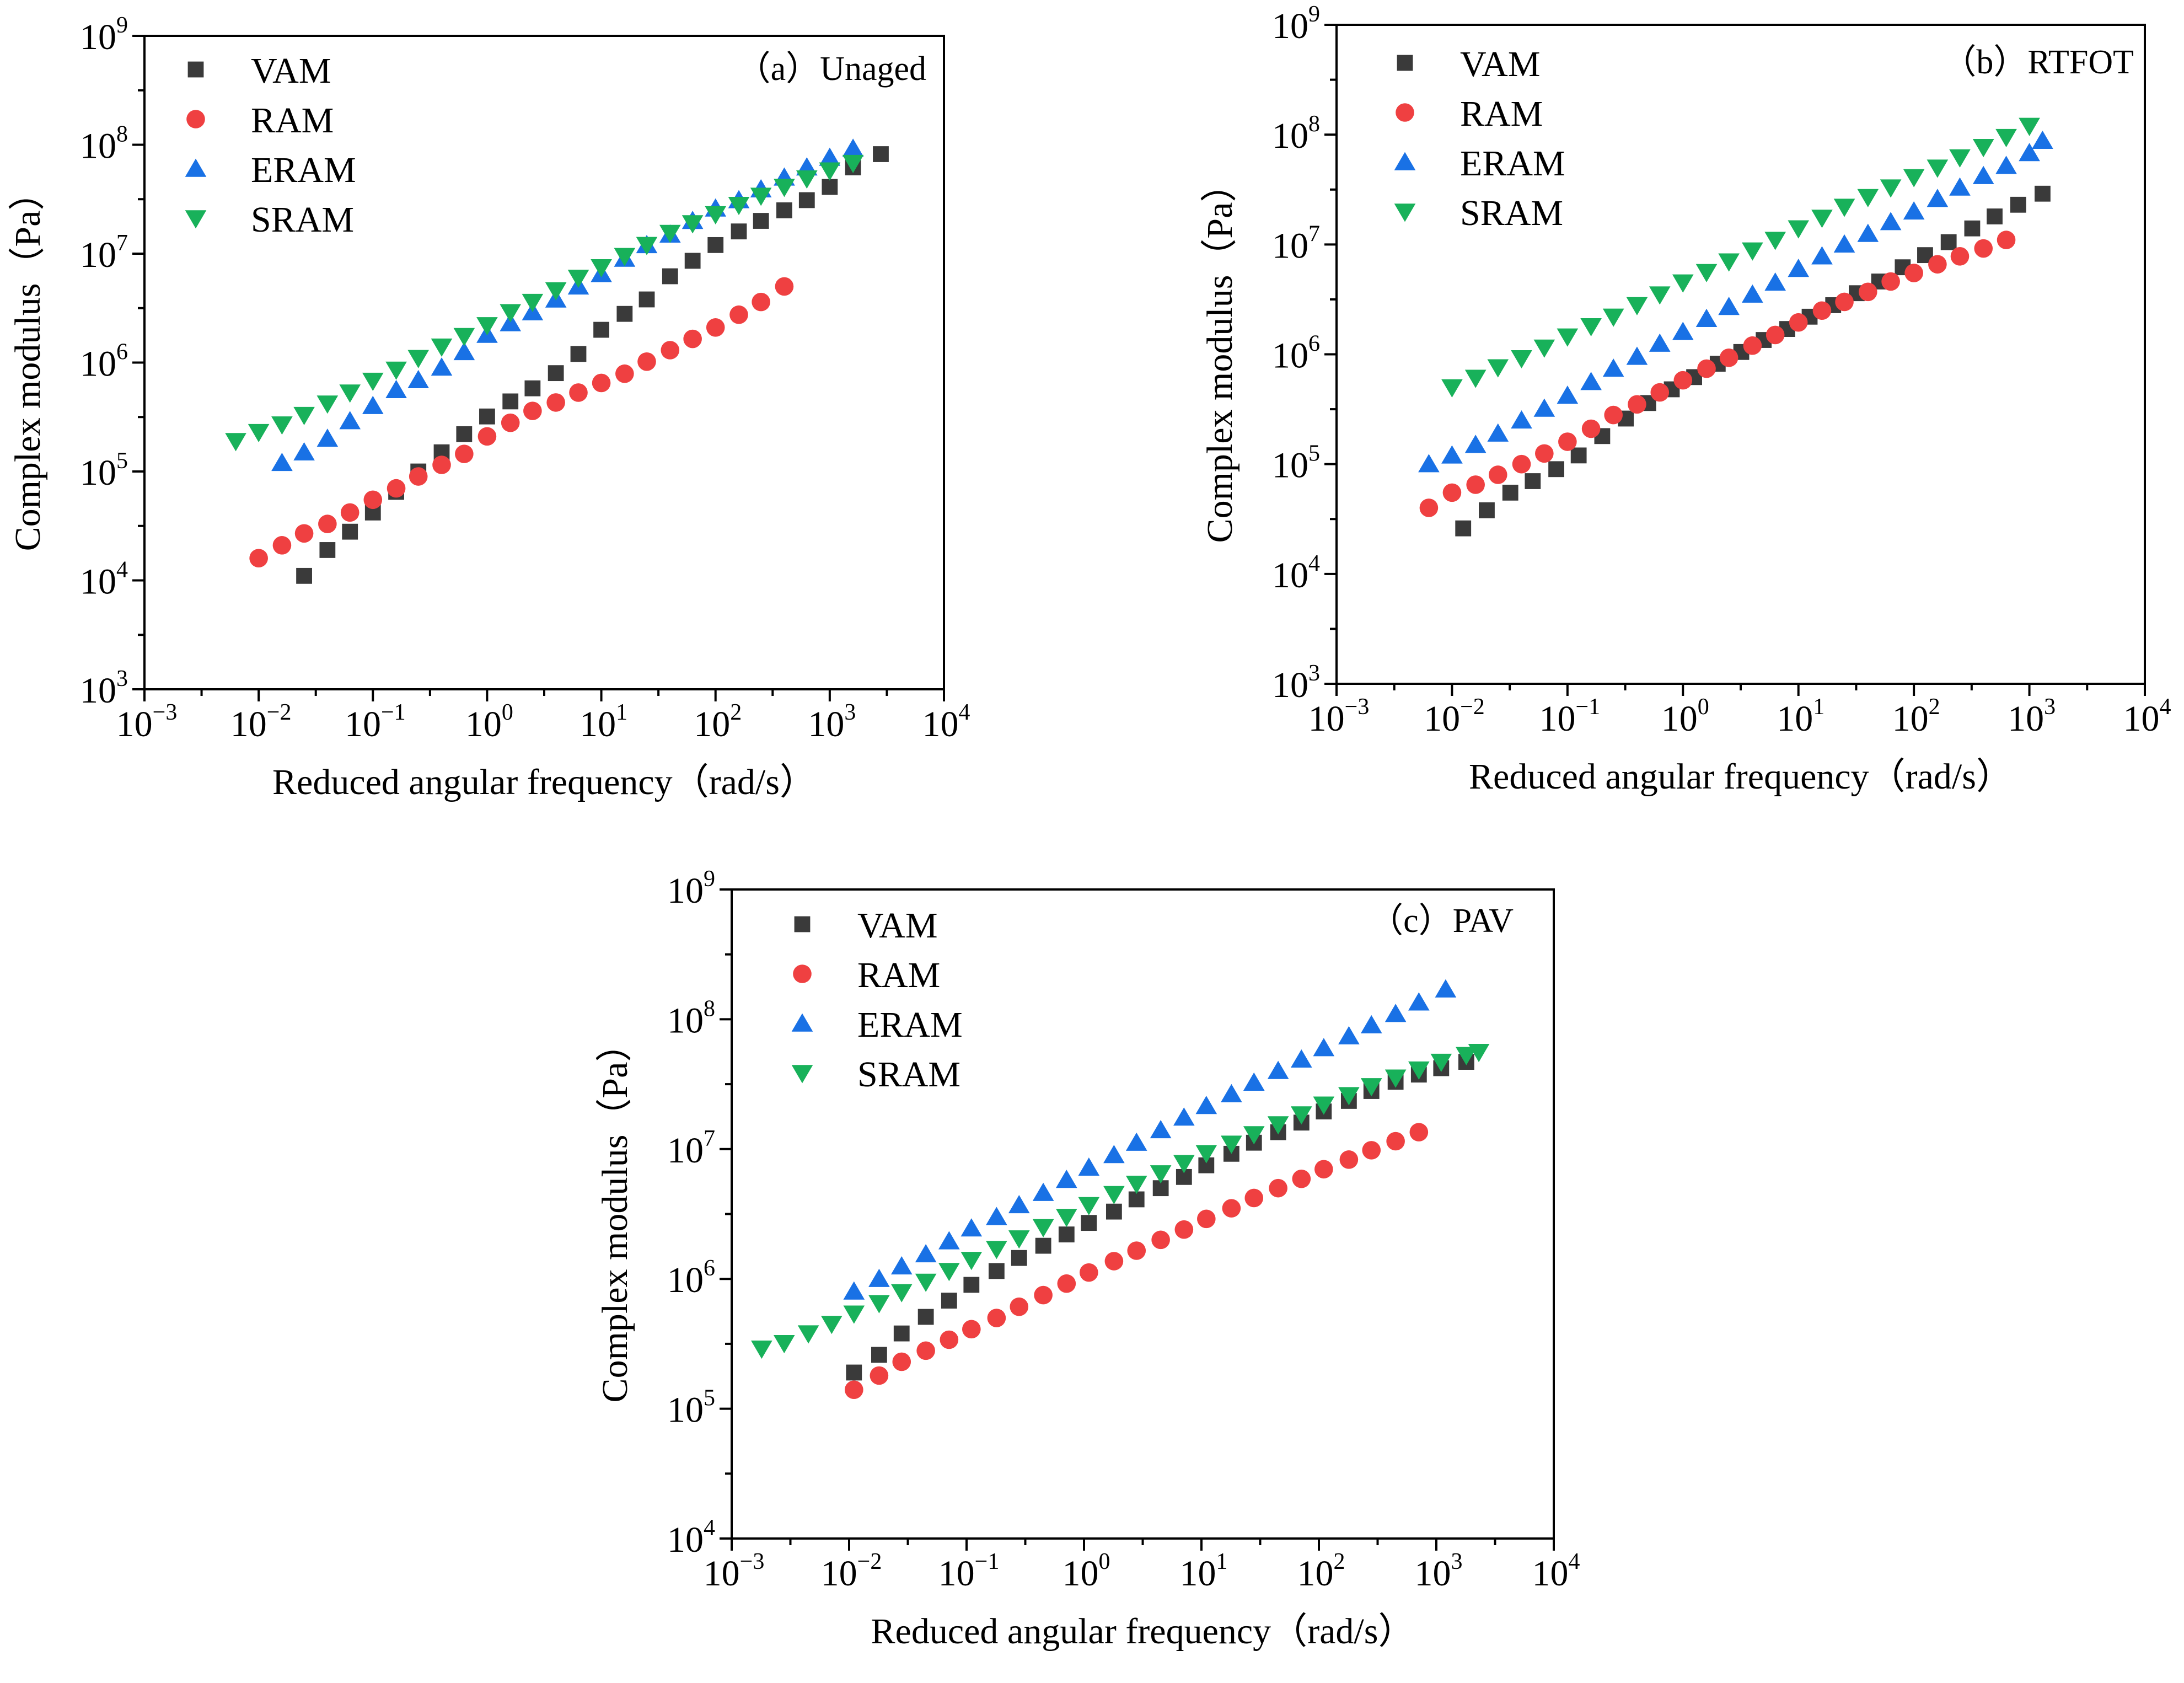  Describe the element at coordinates (803, 924) in the screenshot. I see `legend-marker-vam` at that location.